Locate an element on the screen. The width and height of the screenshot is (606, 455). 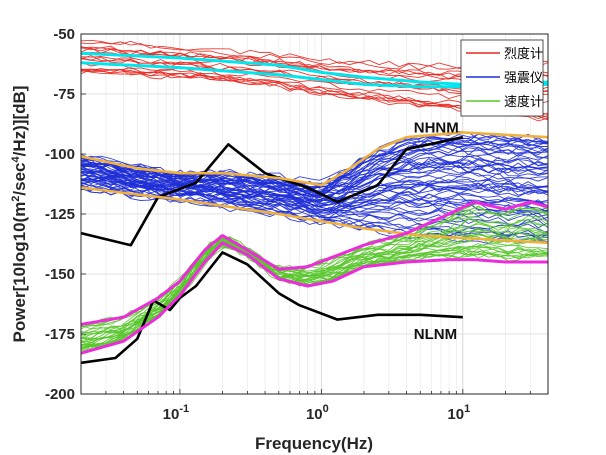
y-tick-label: -50 is located at coordinates (64, 34).